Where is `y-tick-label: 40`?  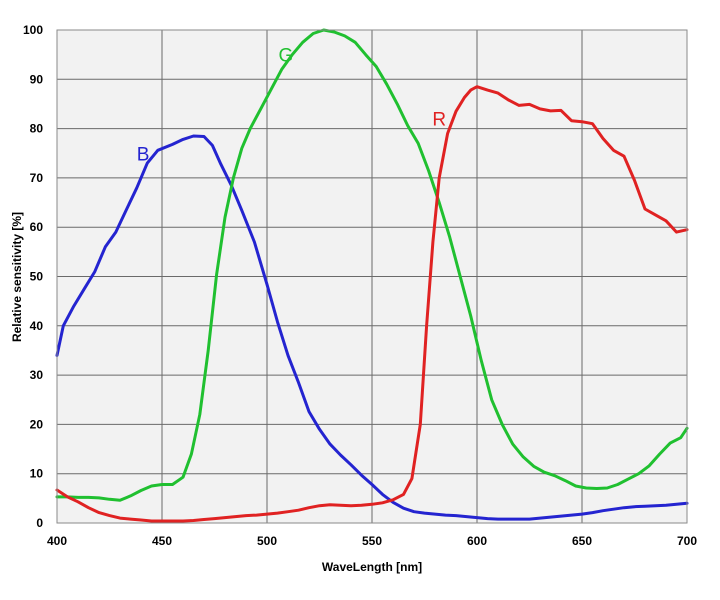 y-tick-label: 40 is located at coordinates (37, 326).